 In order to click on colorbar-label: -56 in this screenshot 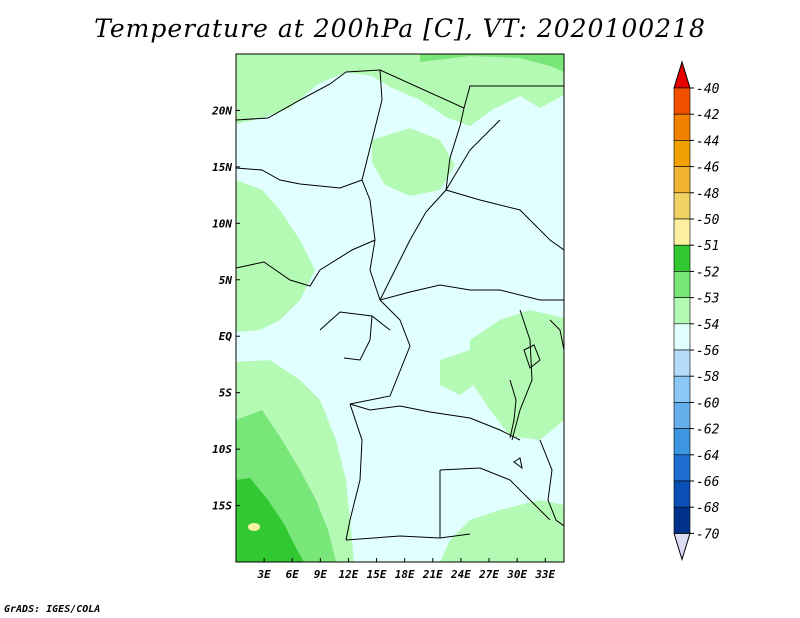, I will do `click(708, 351)`.